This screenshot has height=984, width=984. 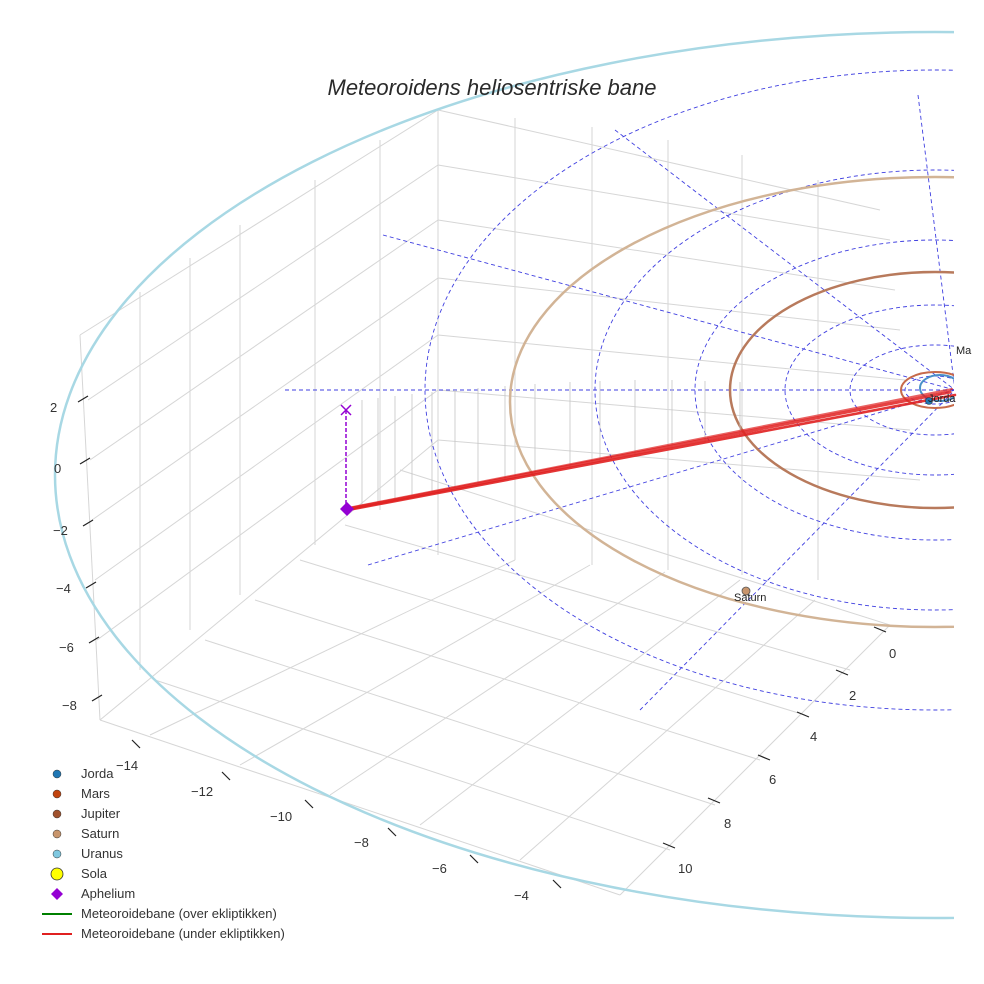 I want to click on x-tick-label: −14, so click(x=127, y=765).